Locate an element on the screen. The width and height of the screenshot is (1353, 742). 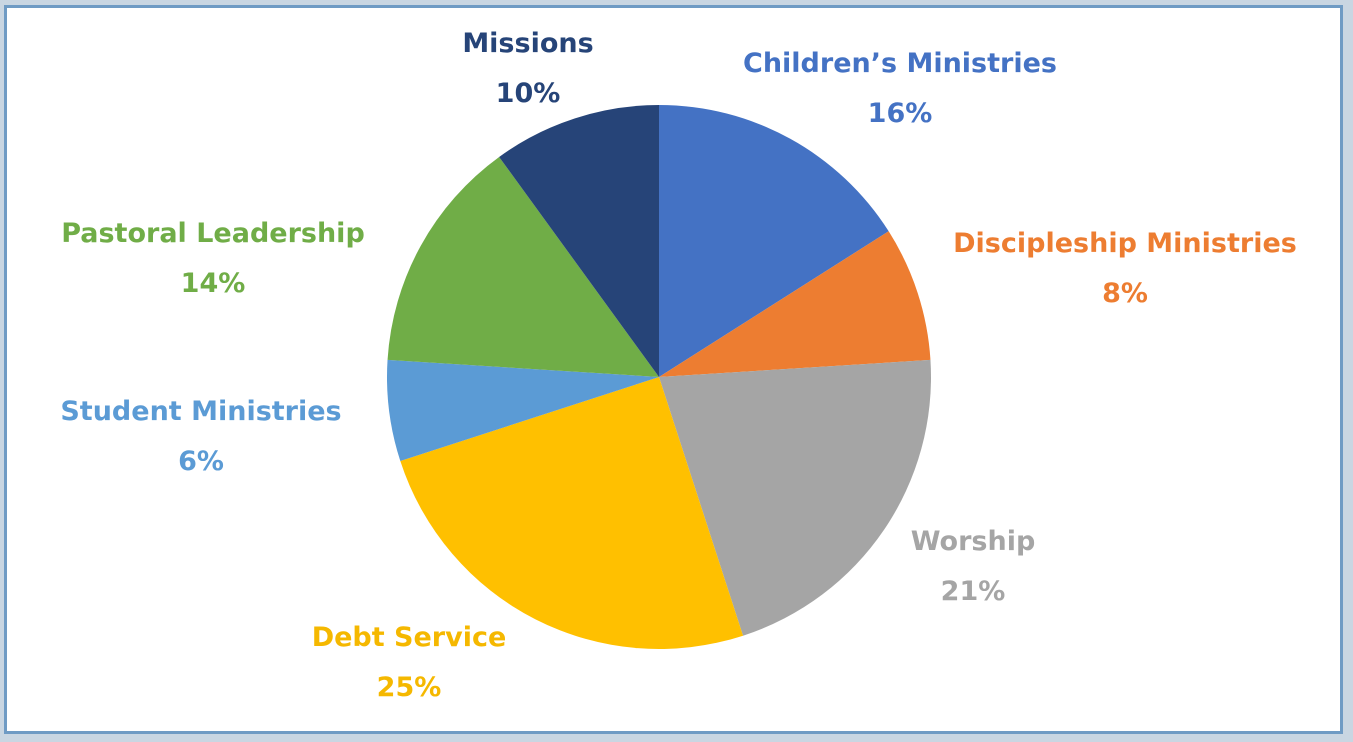
pie-slice-debt-service is located at coordinates (572, 513).